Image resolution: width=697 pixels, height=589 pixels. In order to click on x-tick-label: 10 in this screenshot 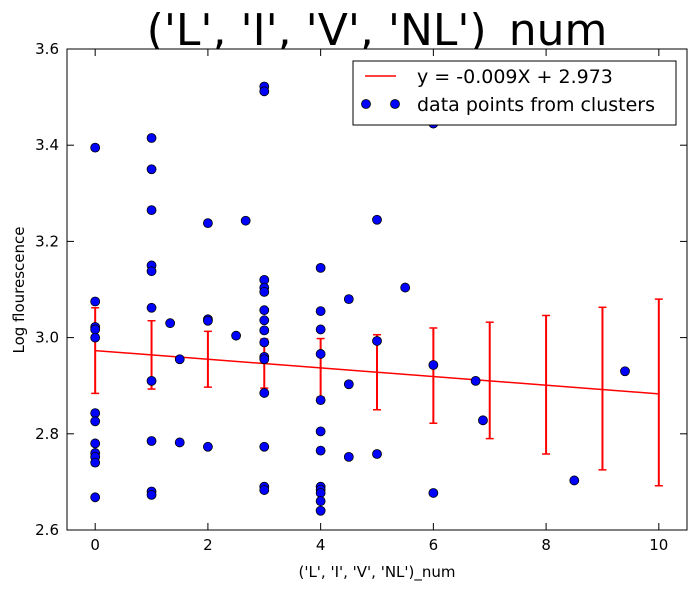, I will do `click(658, 545)`.